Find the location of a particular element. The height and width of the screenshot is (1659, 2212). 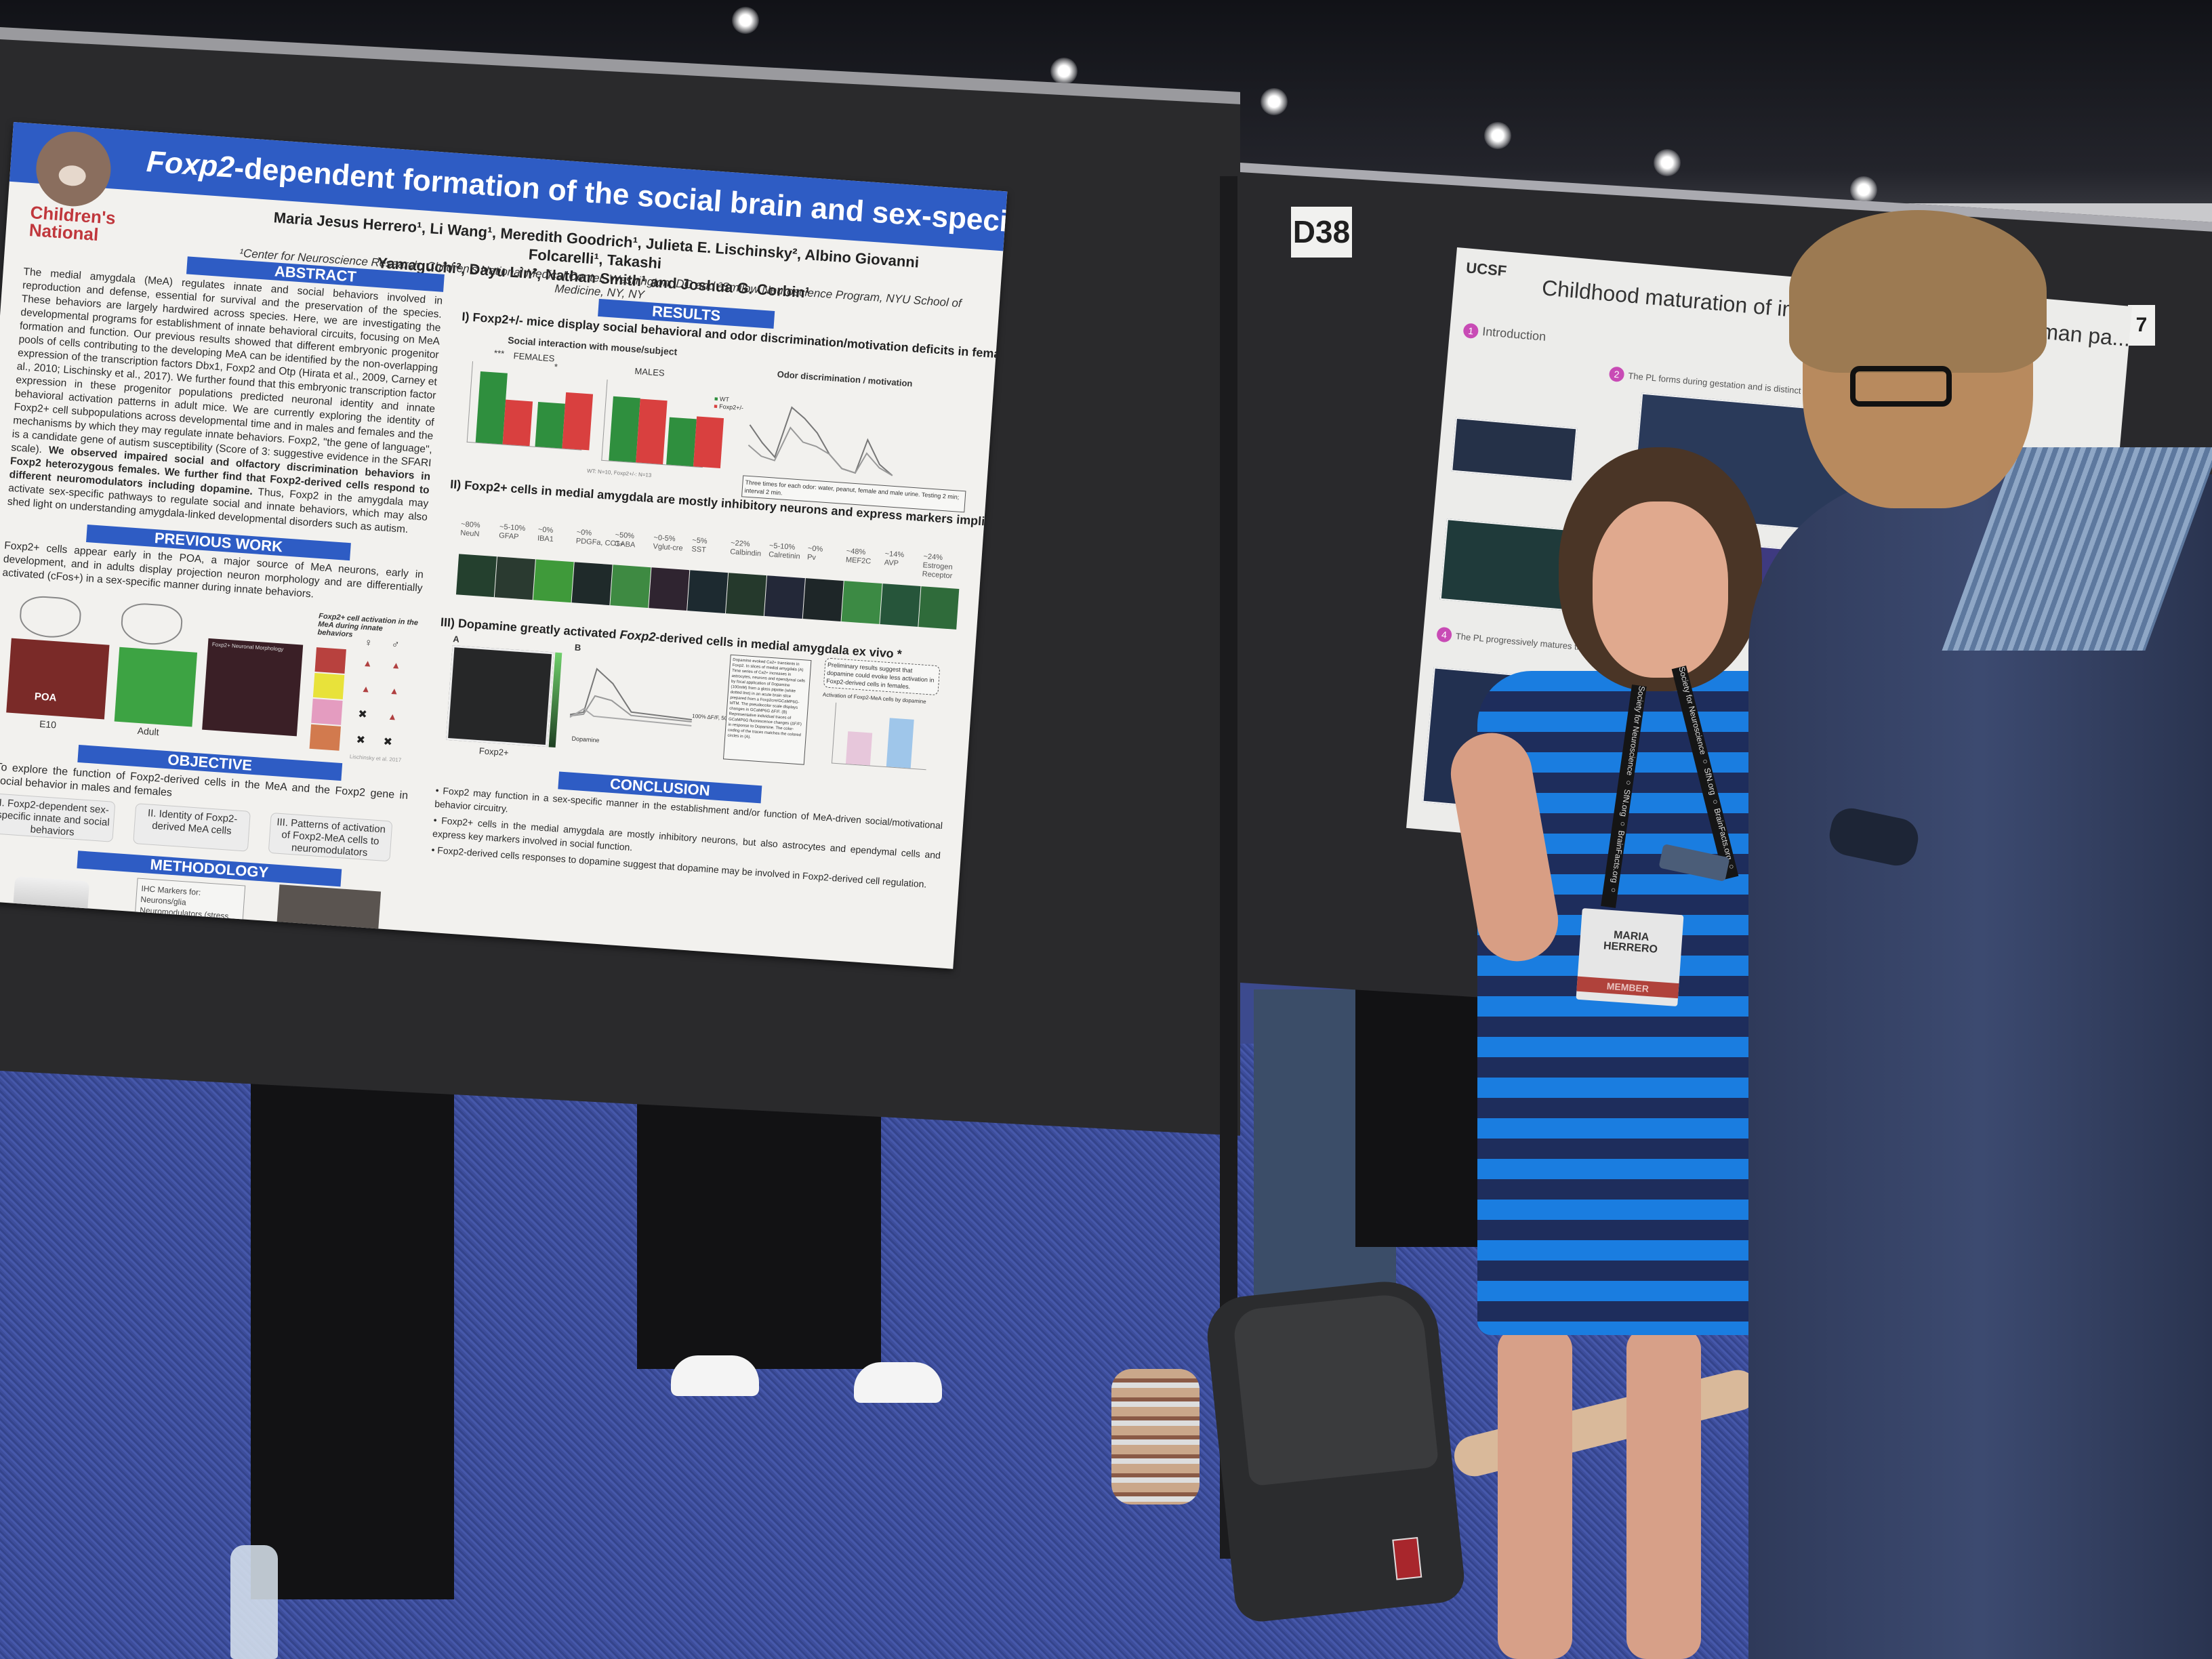

marker-label: ~14% AVP is located at coordinates (894, 559).